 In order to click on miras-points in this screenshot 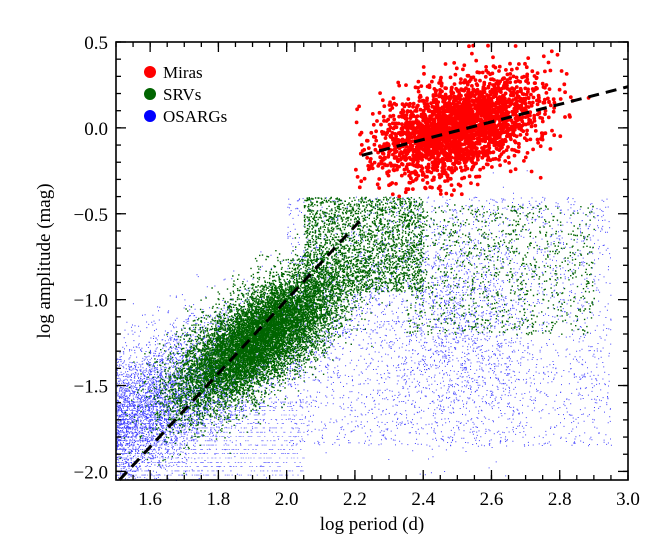, I will do `click(472, 121)`.